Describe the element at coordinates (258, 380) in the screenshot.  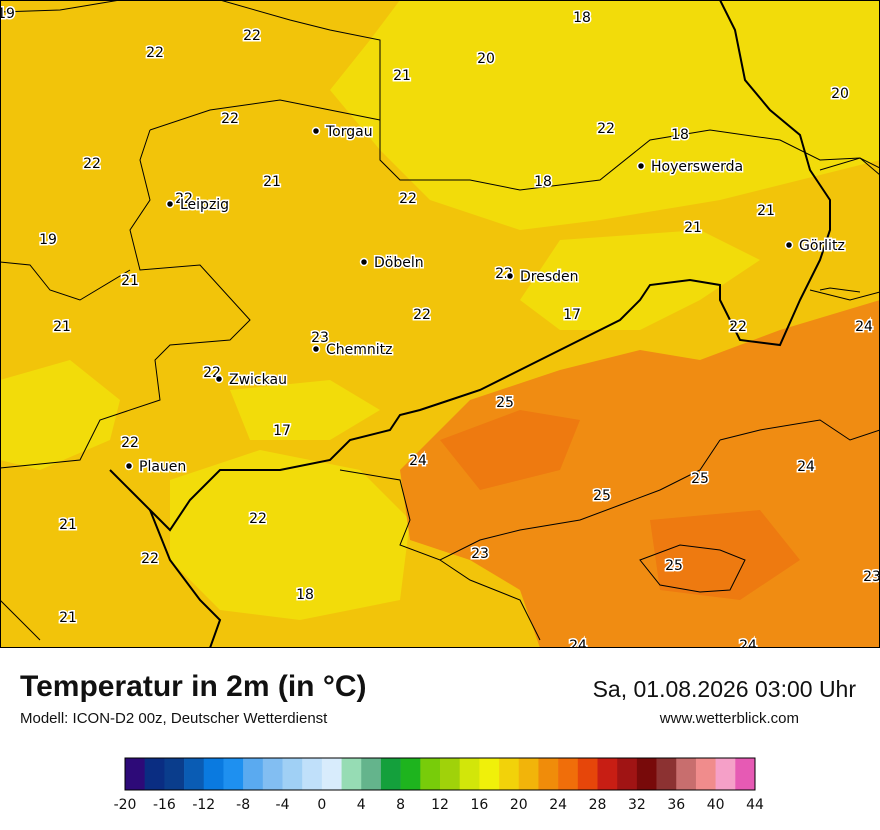
I see `city-label: Zwickau` at that location.